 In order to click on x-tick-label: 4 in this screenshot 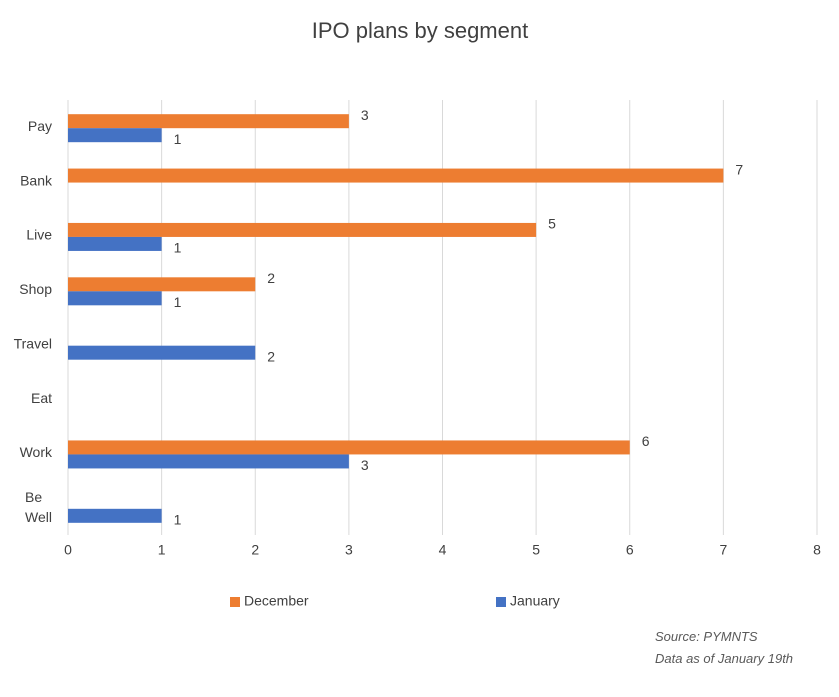, I will do `click(443, 550)`.